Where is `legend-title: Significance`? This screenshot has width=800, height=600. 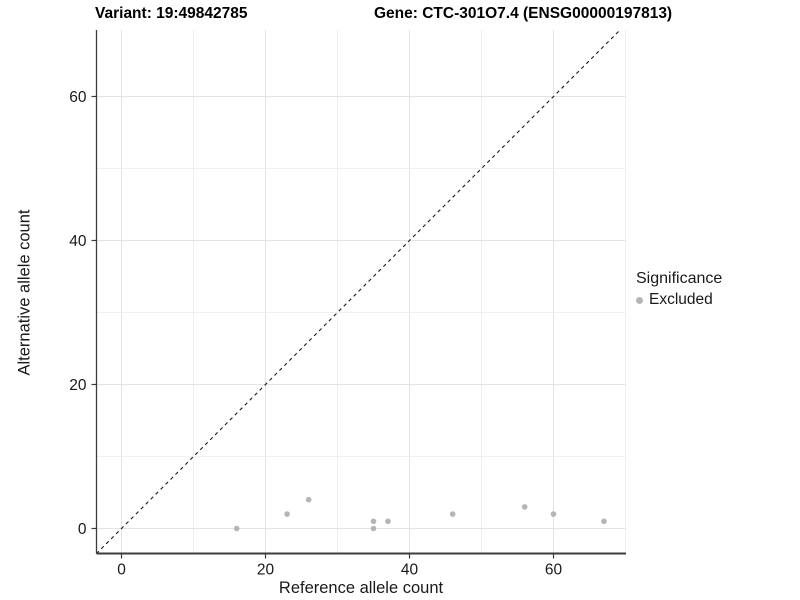 legend-title: Significance is located at coordinates (679, 278).